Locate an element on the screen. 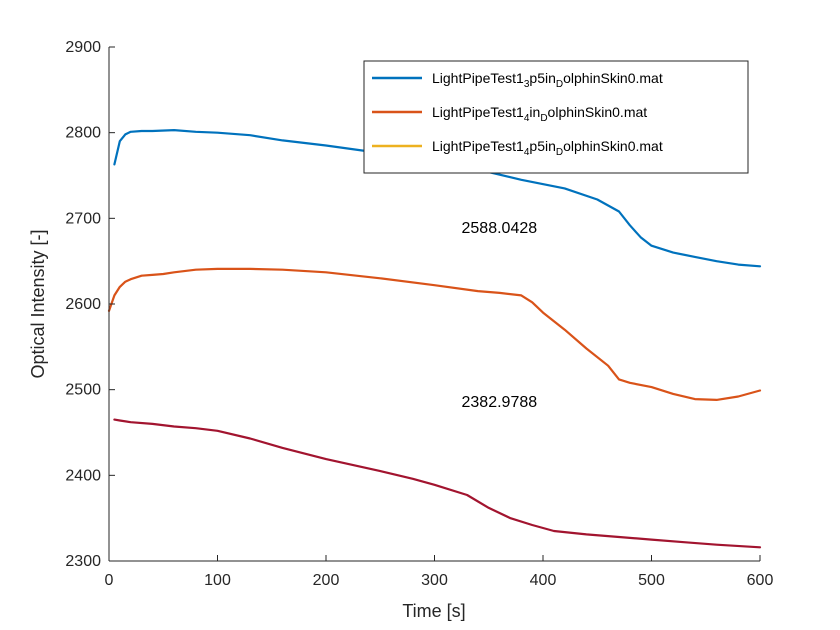 Image resolution: width=840 pixels, height=630 pixels. x-tick-label-100: 100 is located at coordinates (217, 580).